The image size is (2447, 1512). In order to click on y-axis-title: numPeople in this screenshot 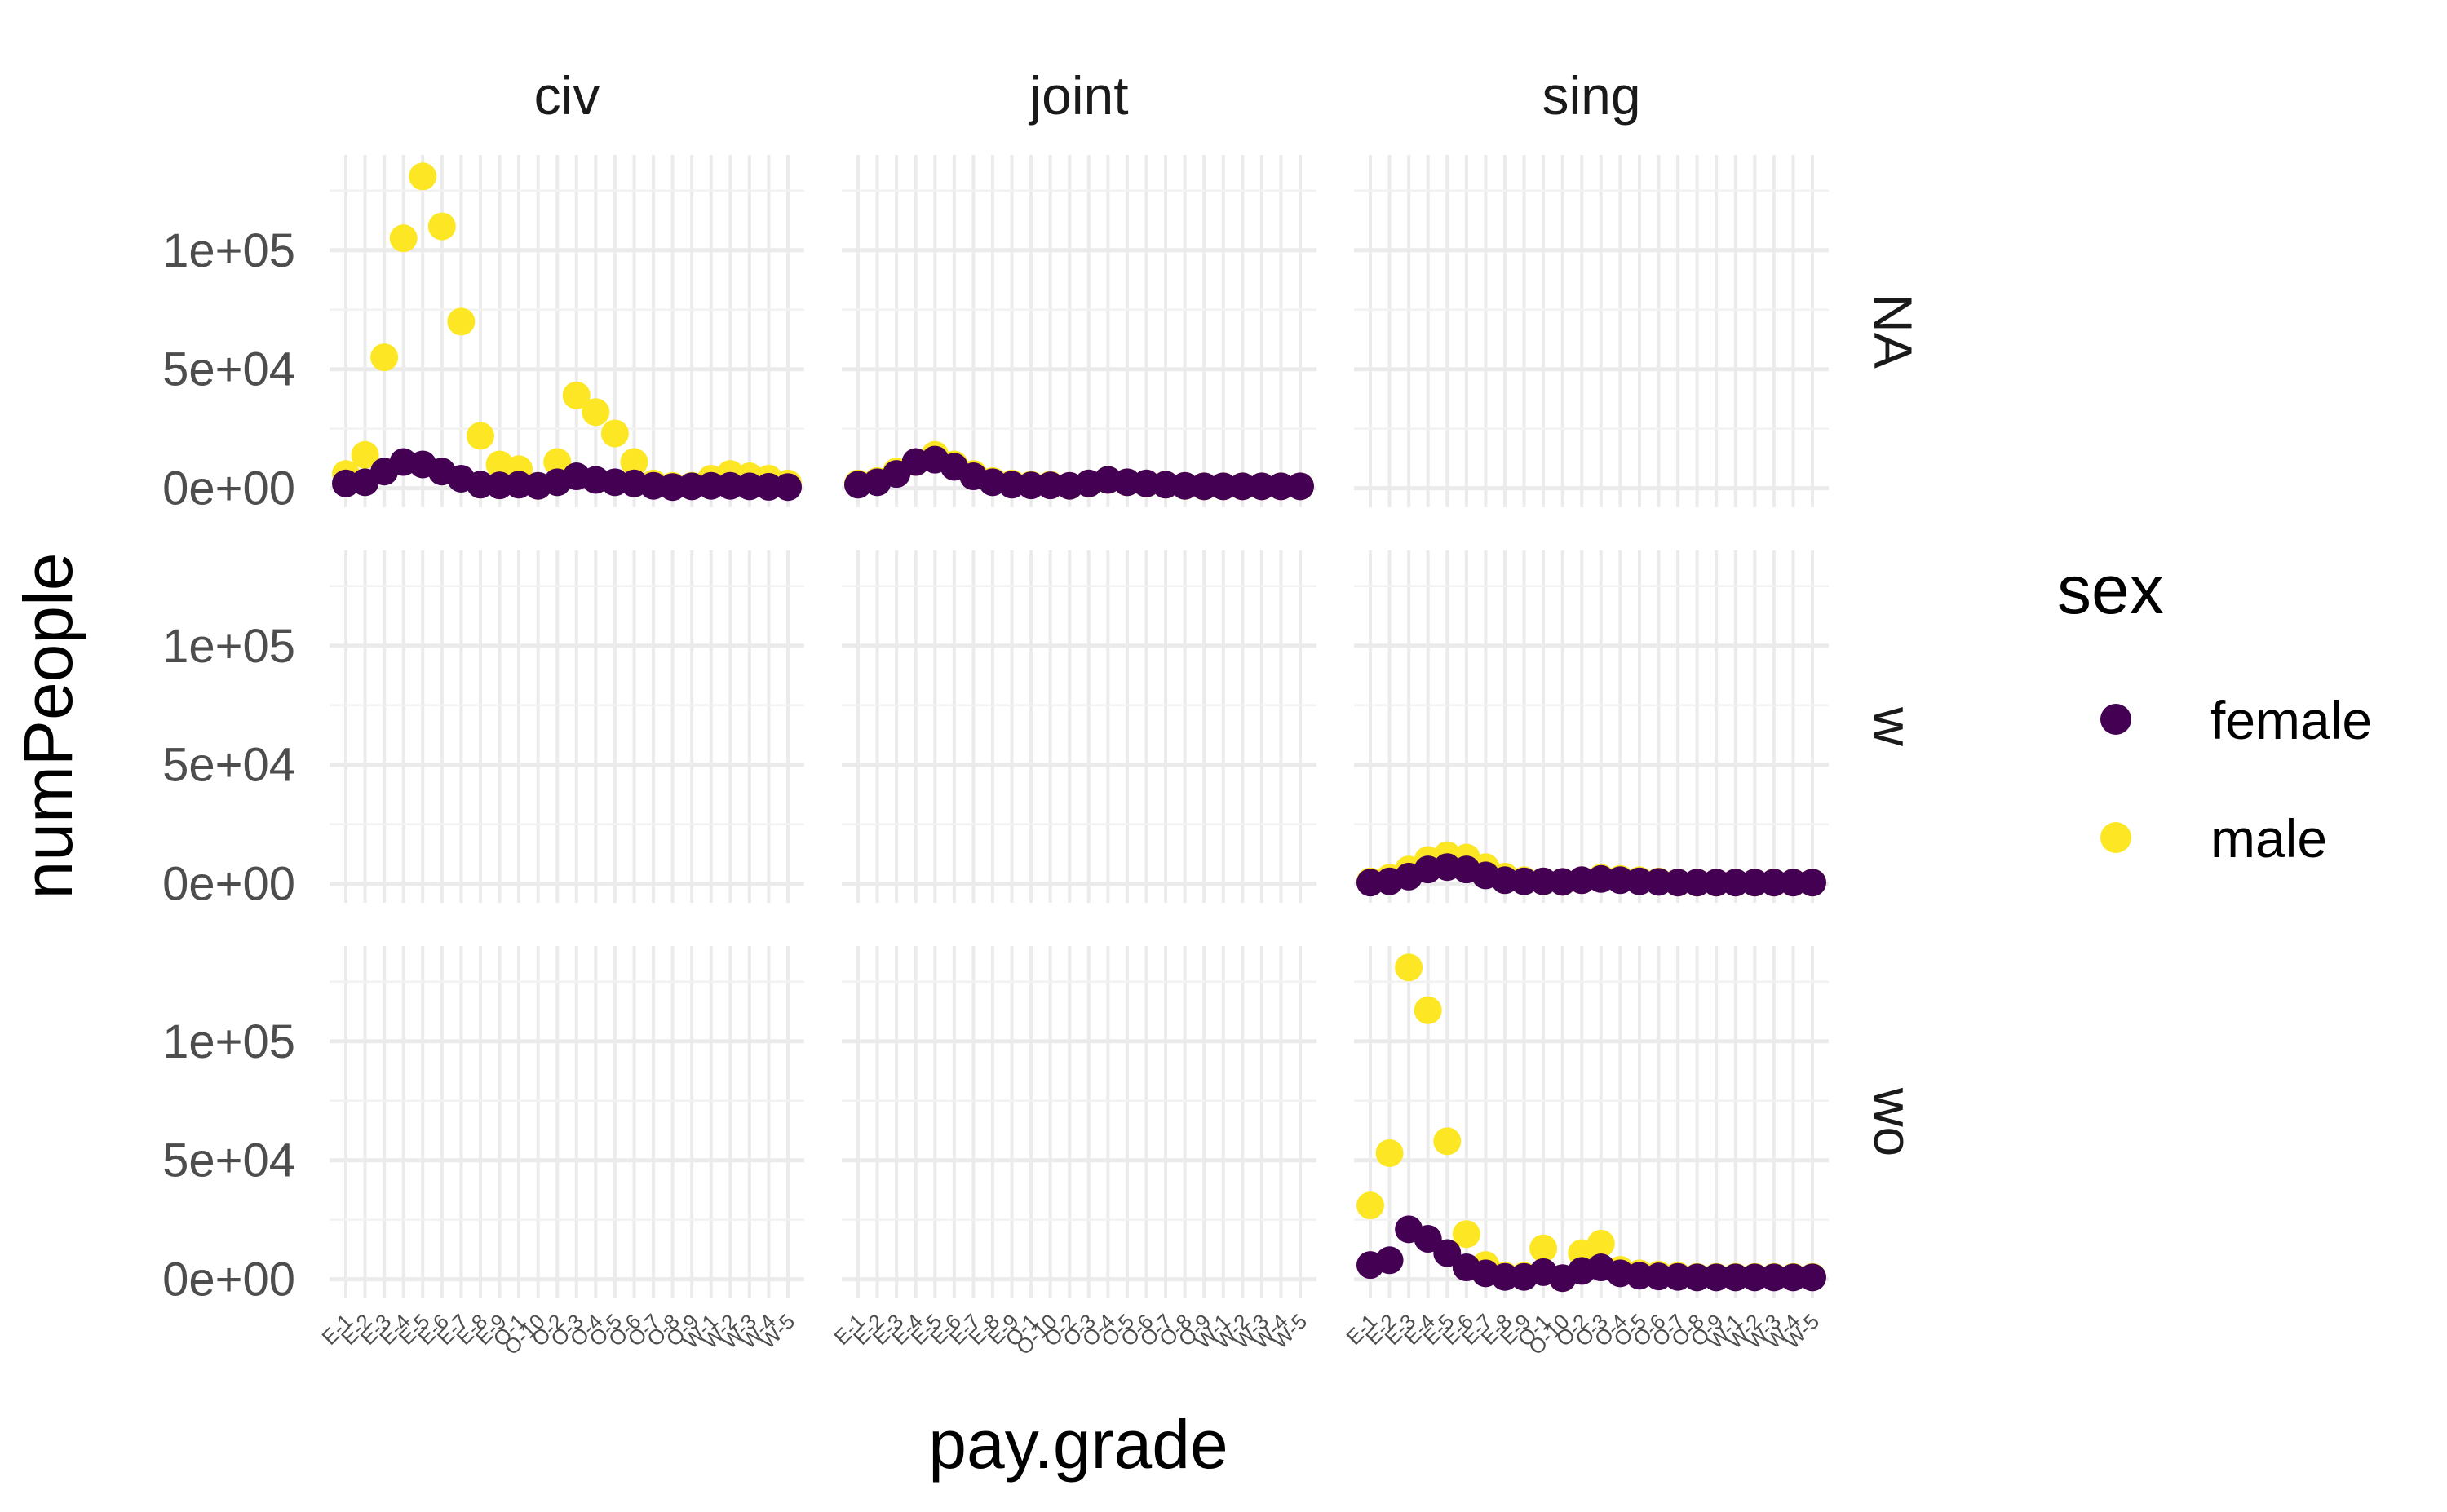, I will do `click(48, 726)`.